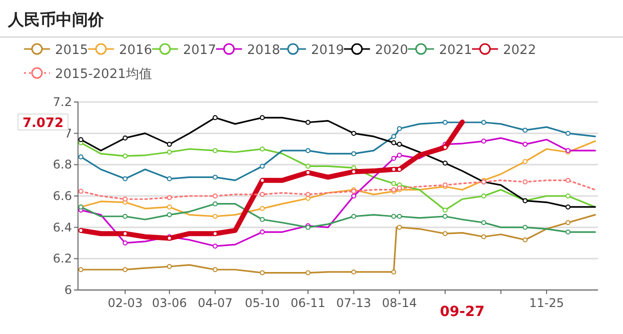 The image size is (623, 334). I want to click on y-tick-label: 6.6, so click(62, 196).